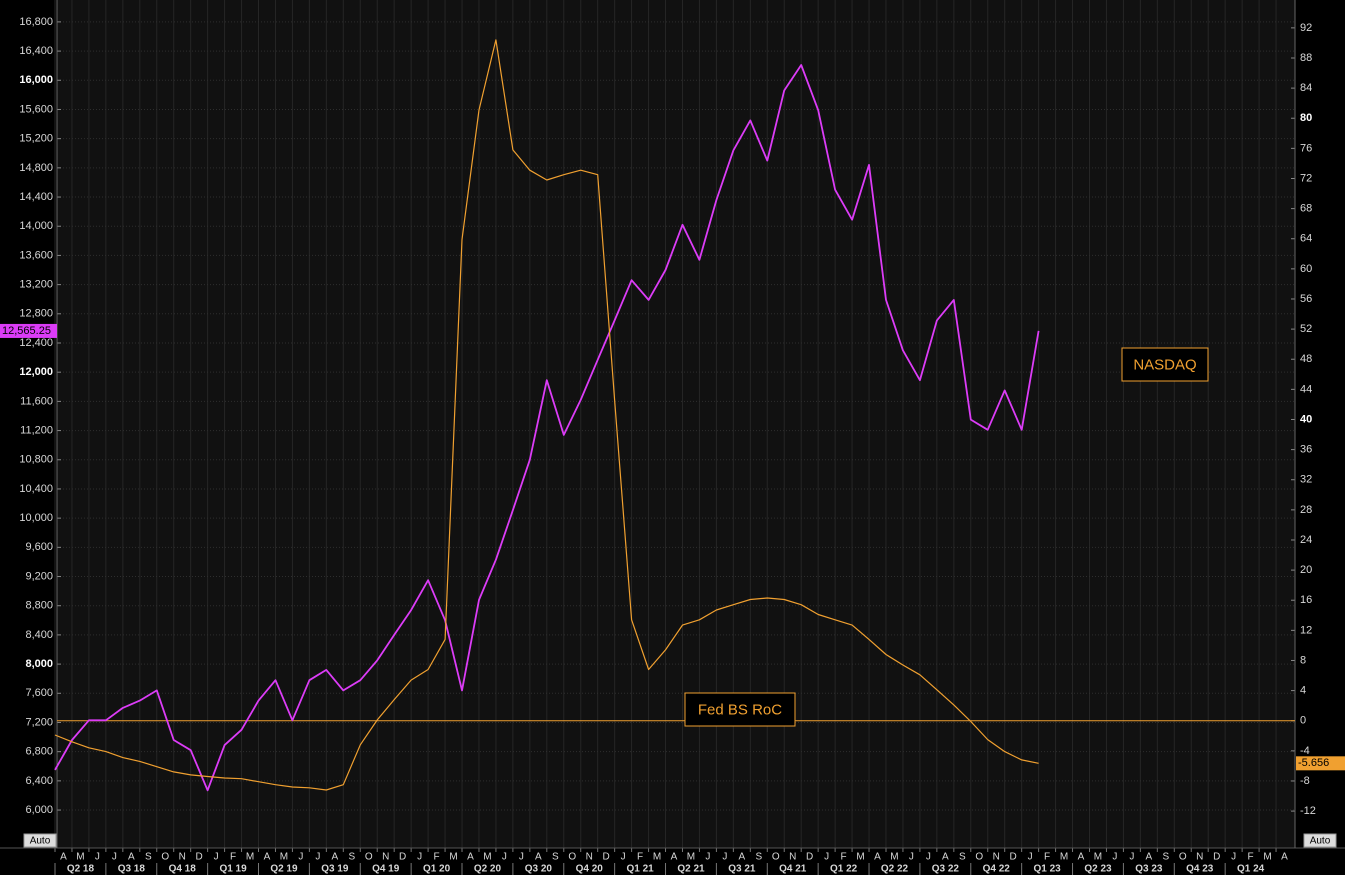 This screenshot has width=1345, height=875. I want to click on quarter-label: Q3 21, so click(742, 869).